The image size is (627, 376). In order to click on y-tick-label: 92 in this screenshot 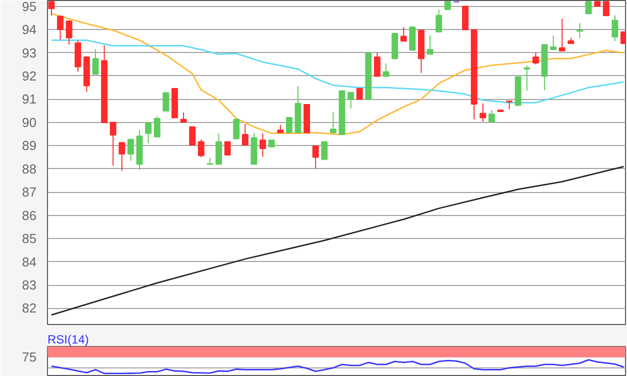, I will do `click(29, 76)`.